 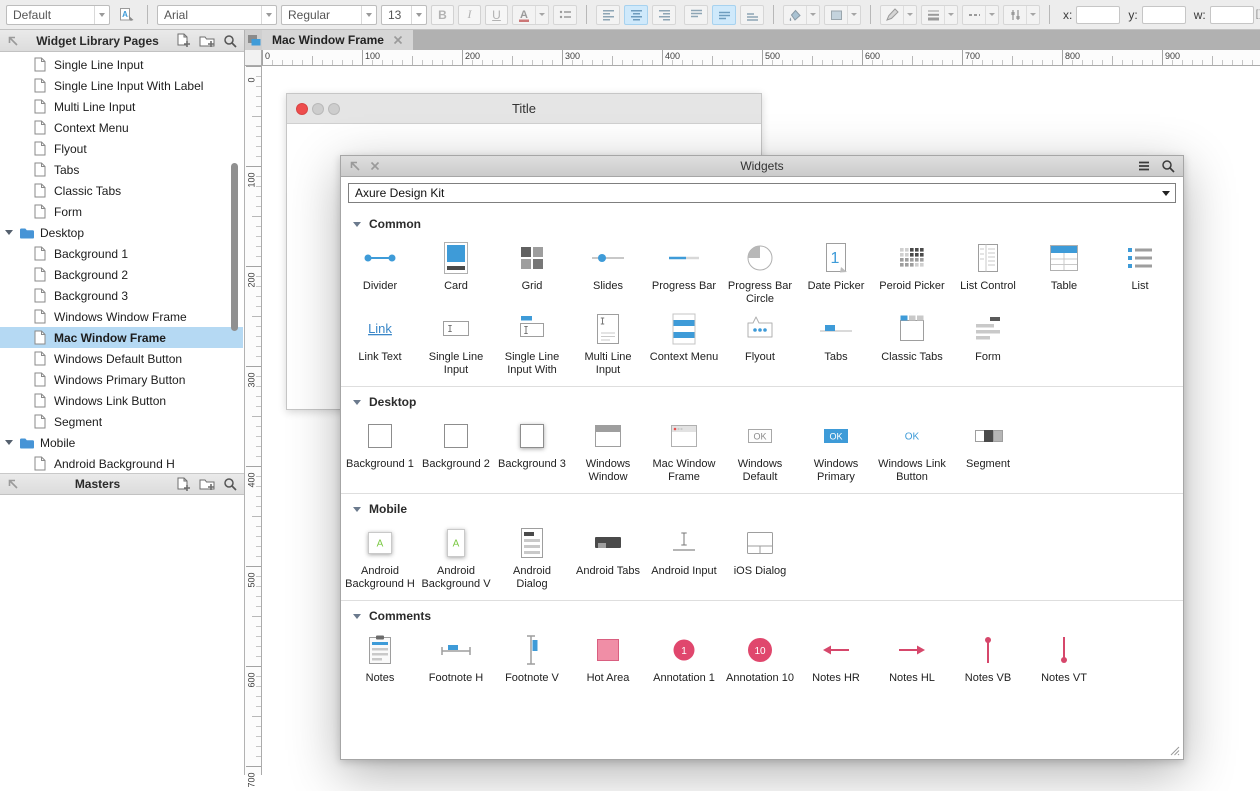 I want to click on align-center-button, so click(x=636, y=14).